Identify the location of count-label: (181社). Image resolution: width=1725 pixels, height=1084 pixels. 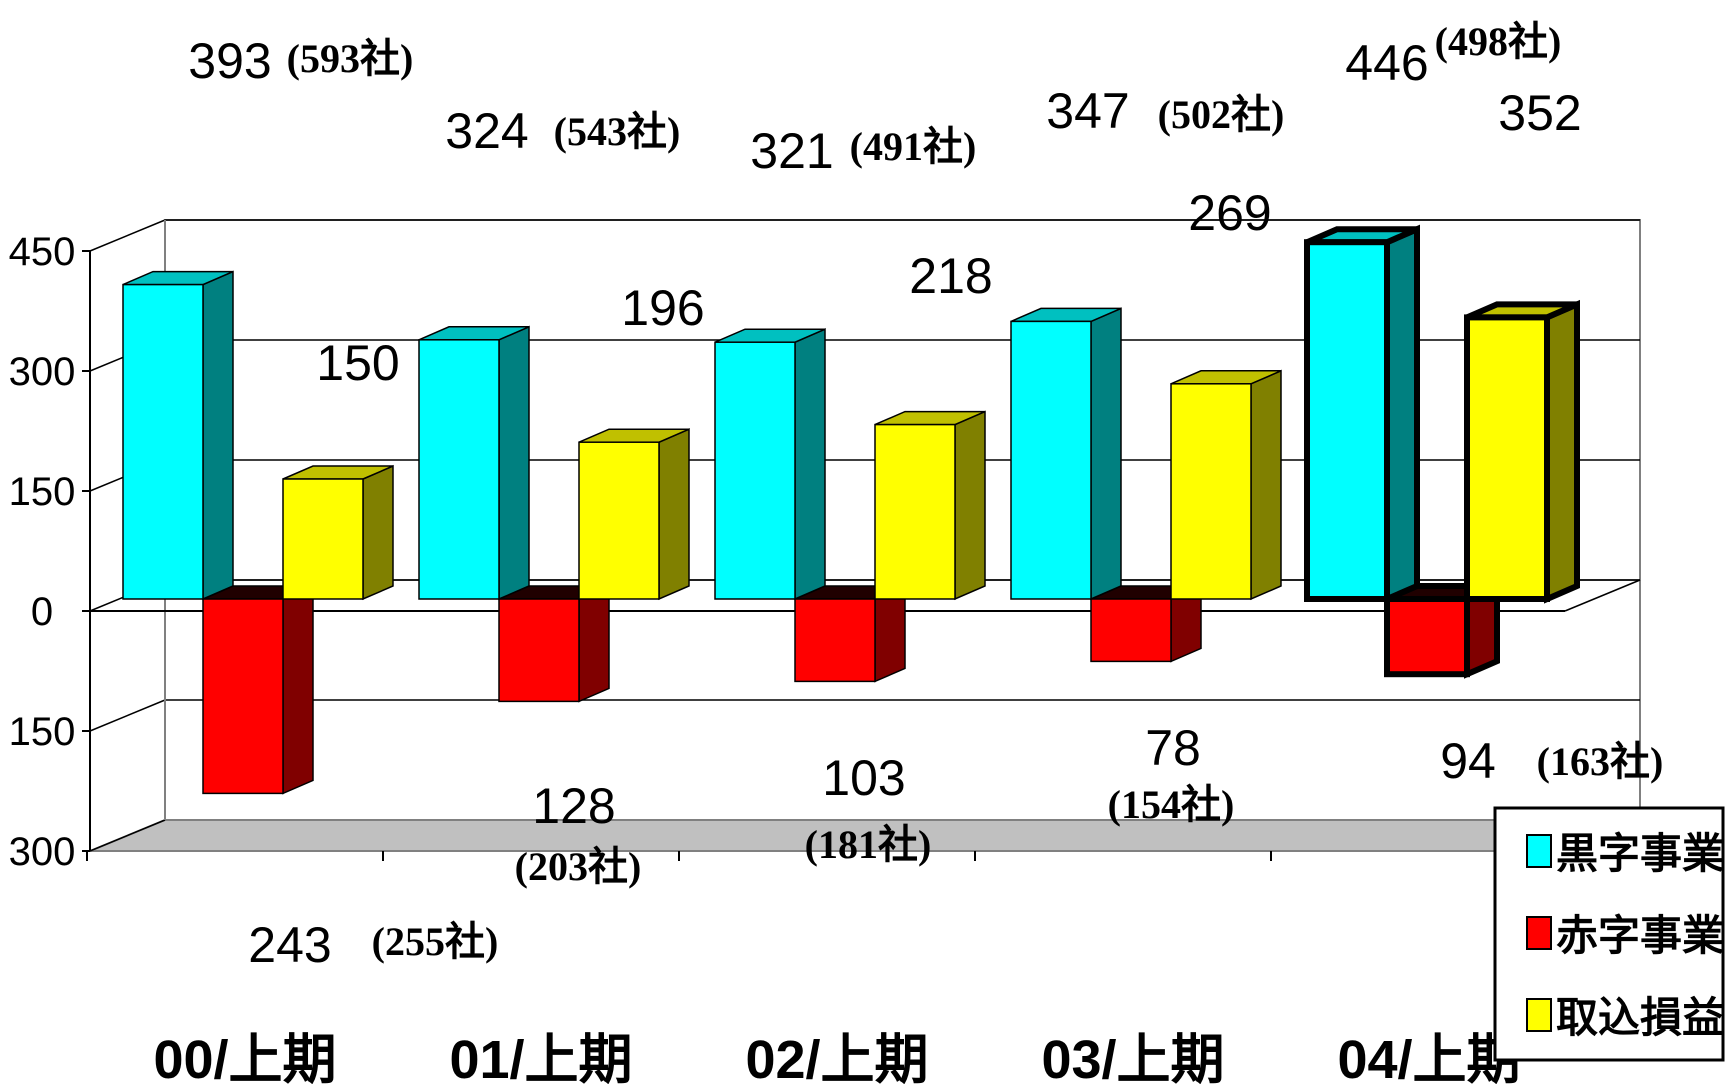
(868, 844).